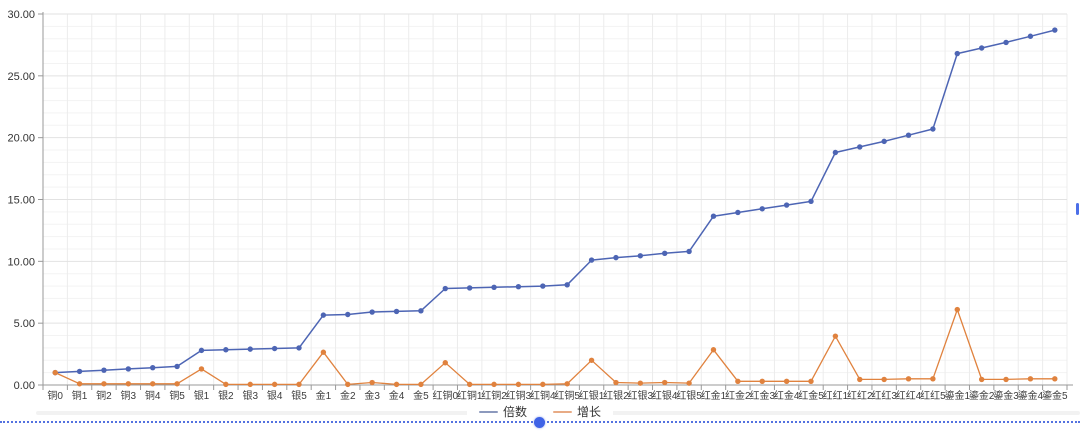 The image size is (1080, 431). Describe the element at coordinates (909, 395) in the screenshot. I see `x-axis-category-label: 红红4` at that location.